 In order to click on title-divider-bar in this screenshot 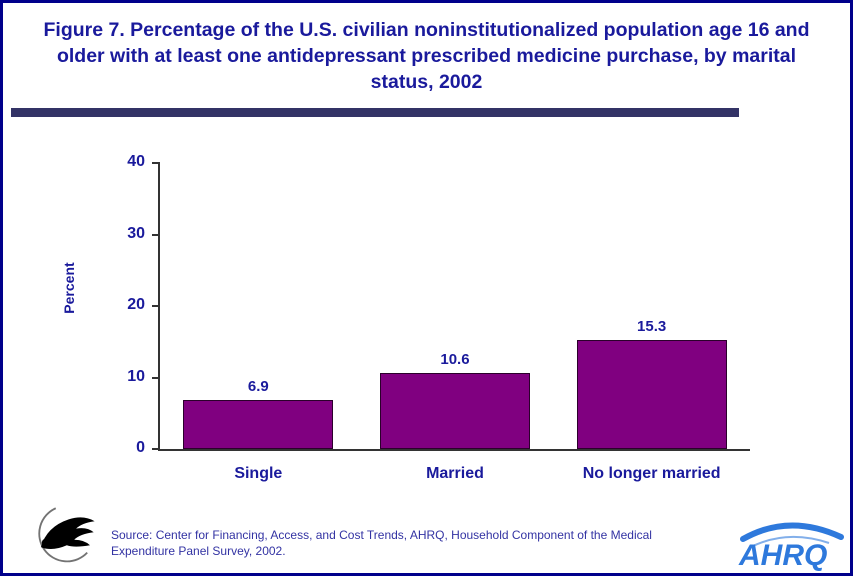, I will do `click(375, 112)`.